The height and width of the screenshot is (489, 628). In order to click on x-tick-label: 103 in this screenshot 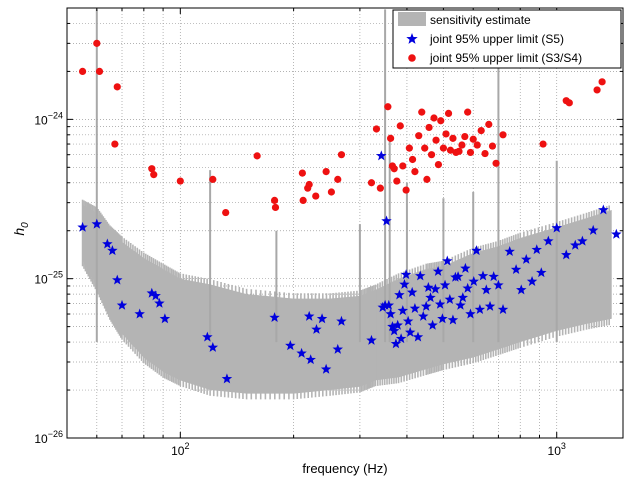, I will do `click(557, 449)`.